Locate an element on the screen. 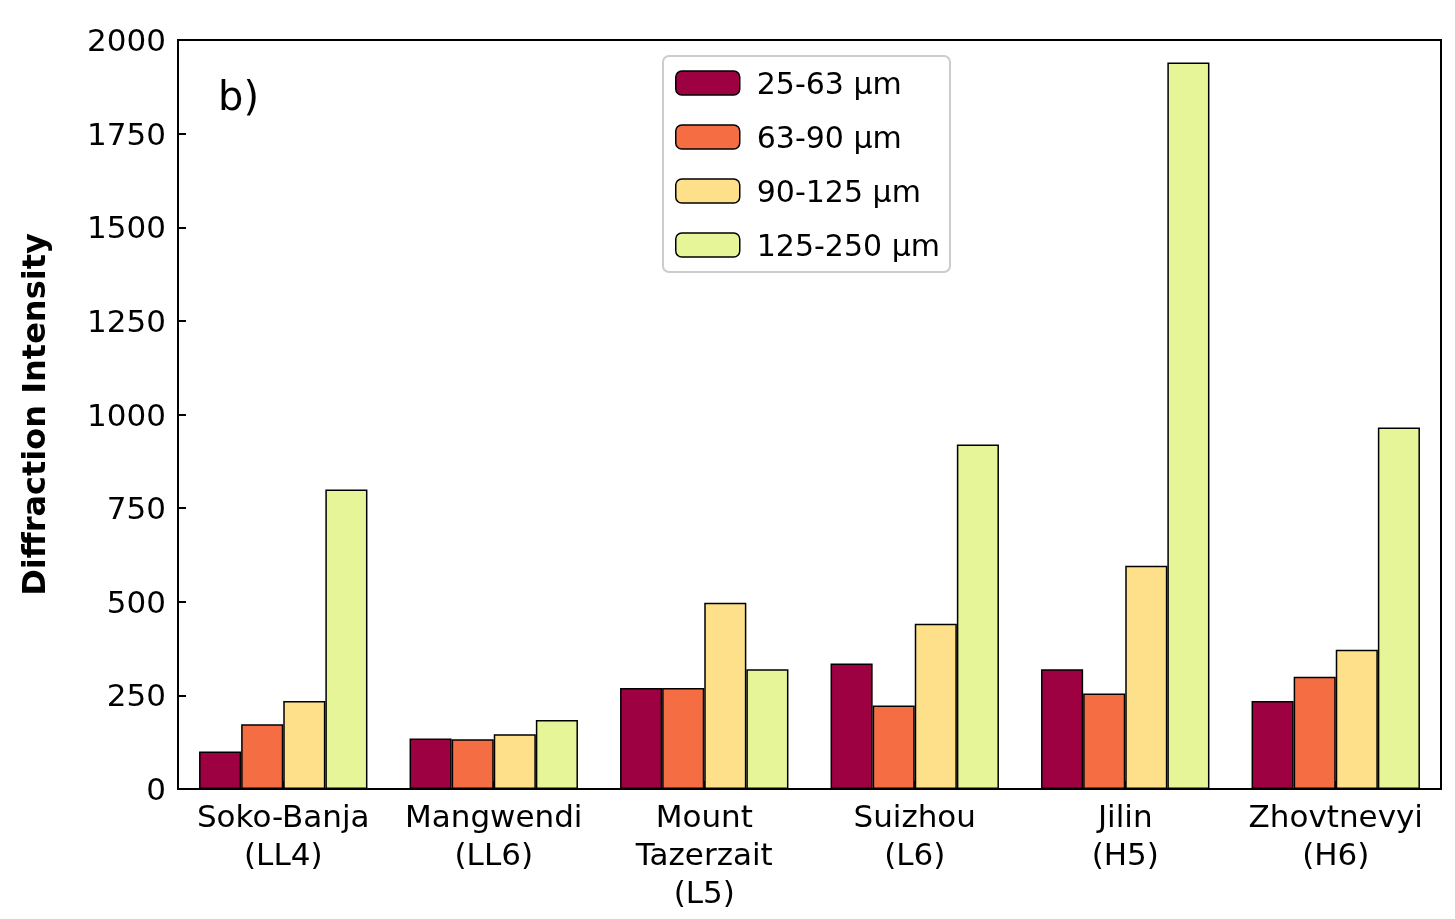  x-tick-label: Mangwendi (LL6) is located at coordinates (494, 835).